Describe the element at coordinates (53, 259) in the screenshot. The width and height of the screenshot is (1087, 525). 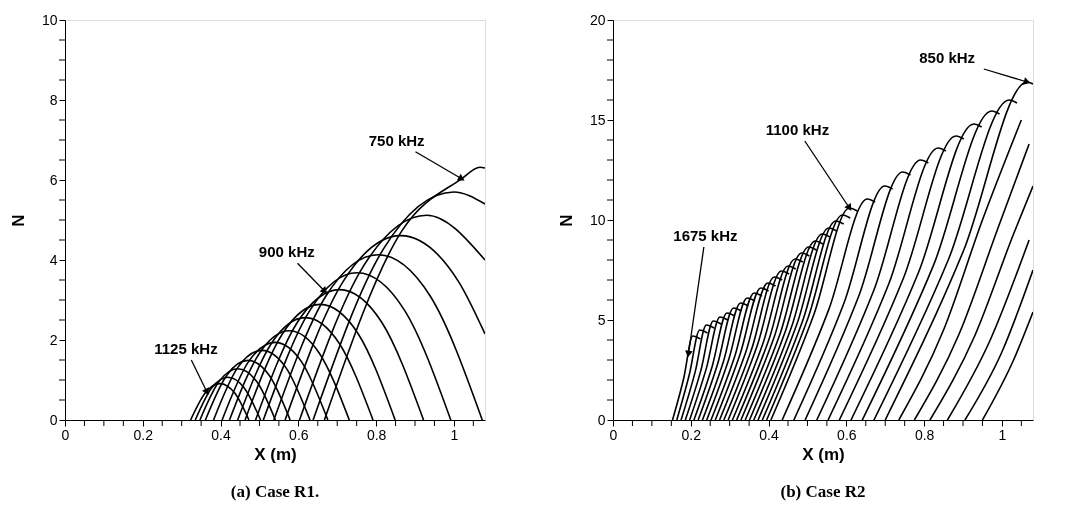
I see `y-tick-label: 4` at that location.